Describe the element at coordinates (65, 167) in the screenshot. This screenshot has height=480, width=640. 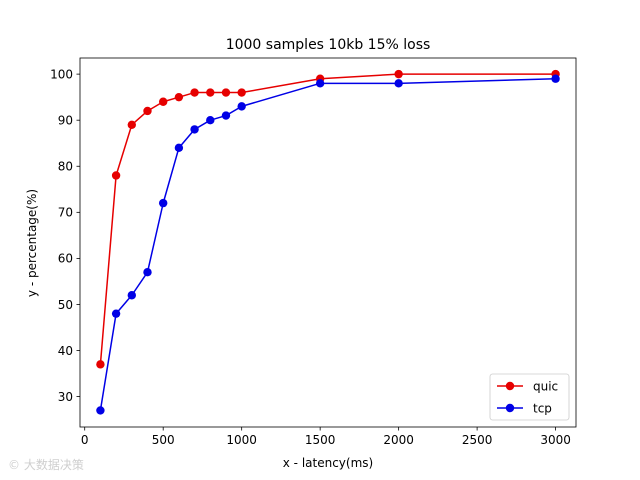
I see `y-tick-label: 80` at that location.